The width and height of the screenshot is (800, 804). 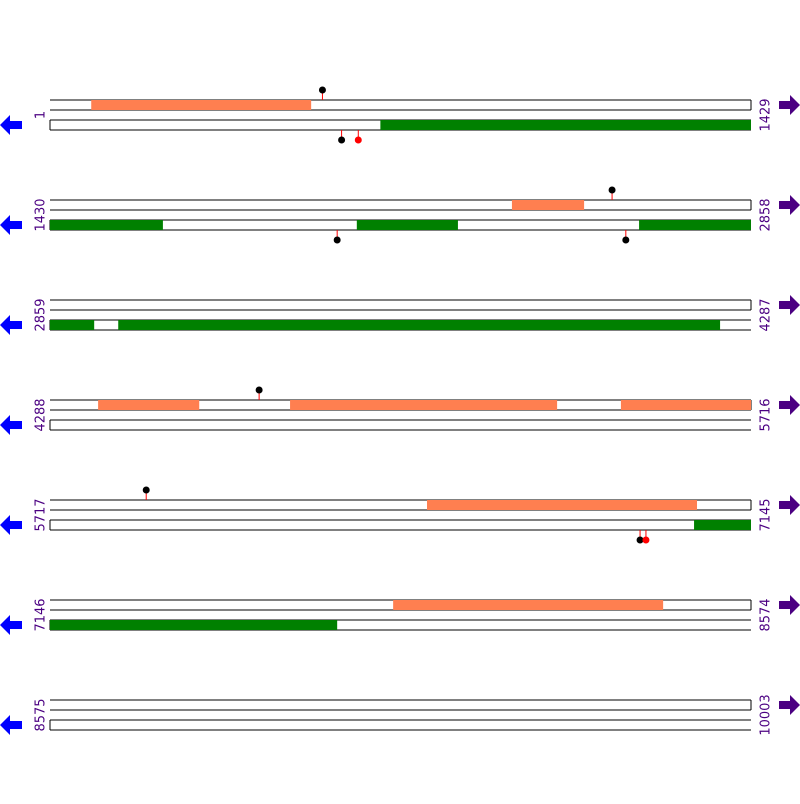 What do you see at coordinates (41, 614) in the screenshot?
I see `start-label: 7146` at bounding box center [41, 614].